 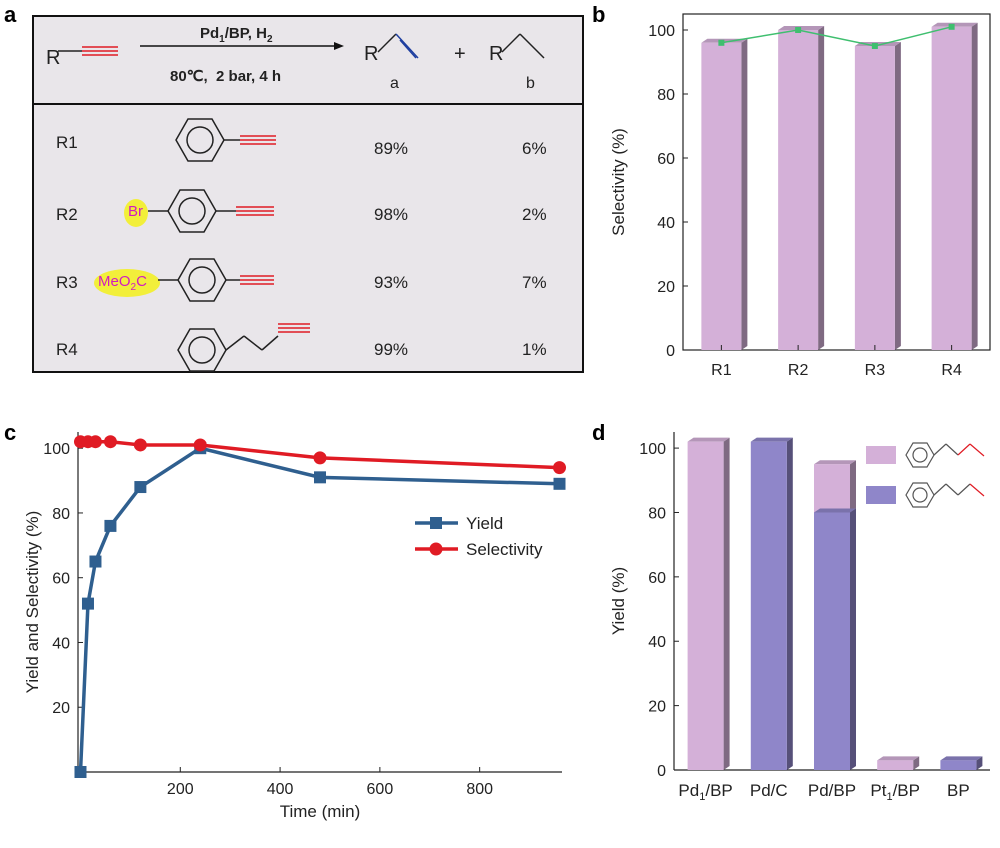 I want to click on legend-label: Selectivity, so click(x=504, y=549).